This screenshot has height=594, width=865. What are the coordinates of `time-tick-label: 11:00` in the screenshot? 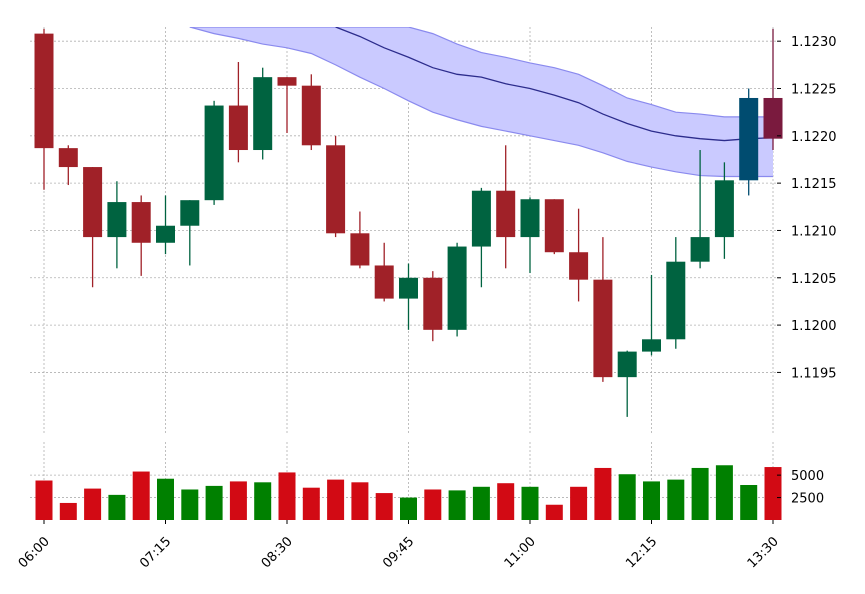 It's located at (520, 552).